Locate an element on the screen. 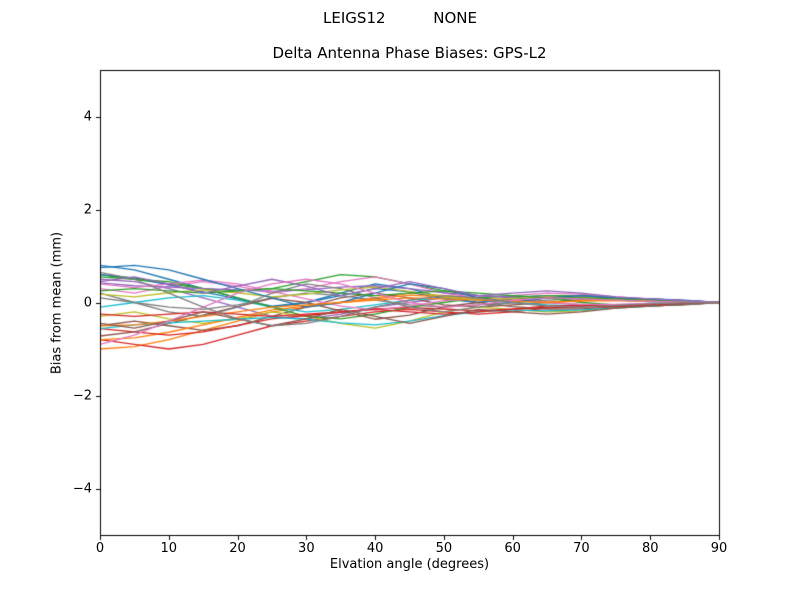 The image size is (800, 600). figure-suptitle: LEIGS12 NONE is located at coordinates (400, 18).